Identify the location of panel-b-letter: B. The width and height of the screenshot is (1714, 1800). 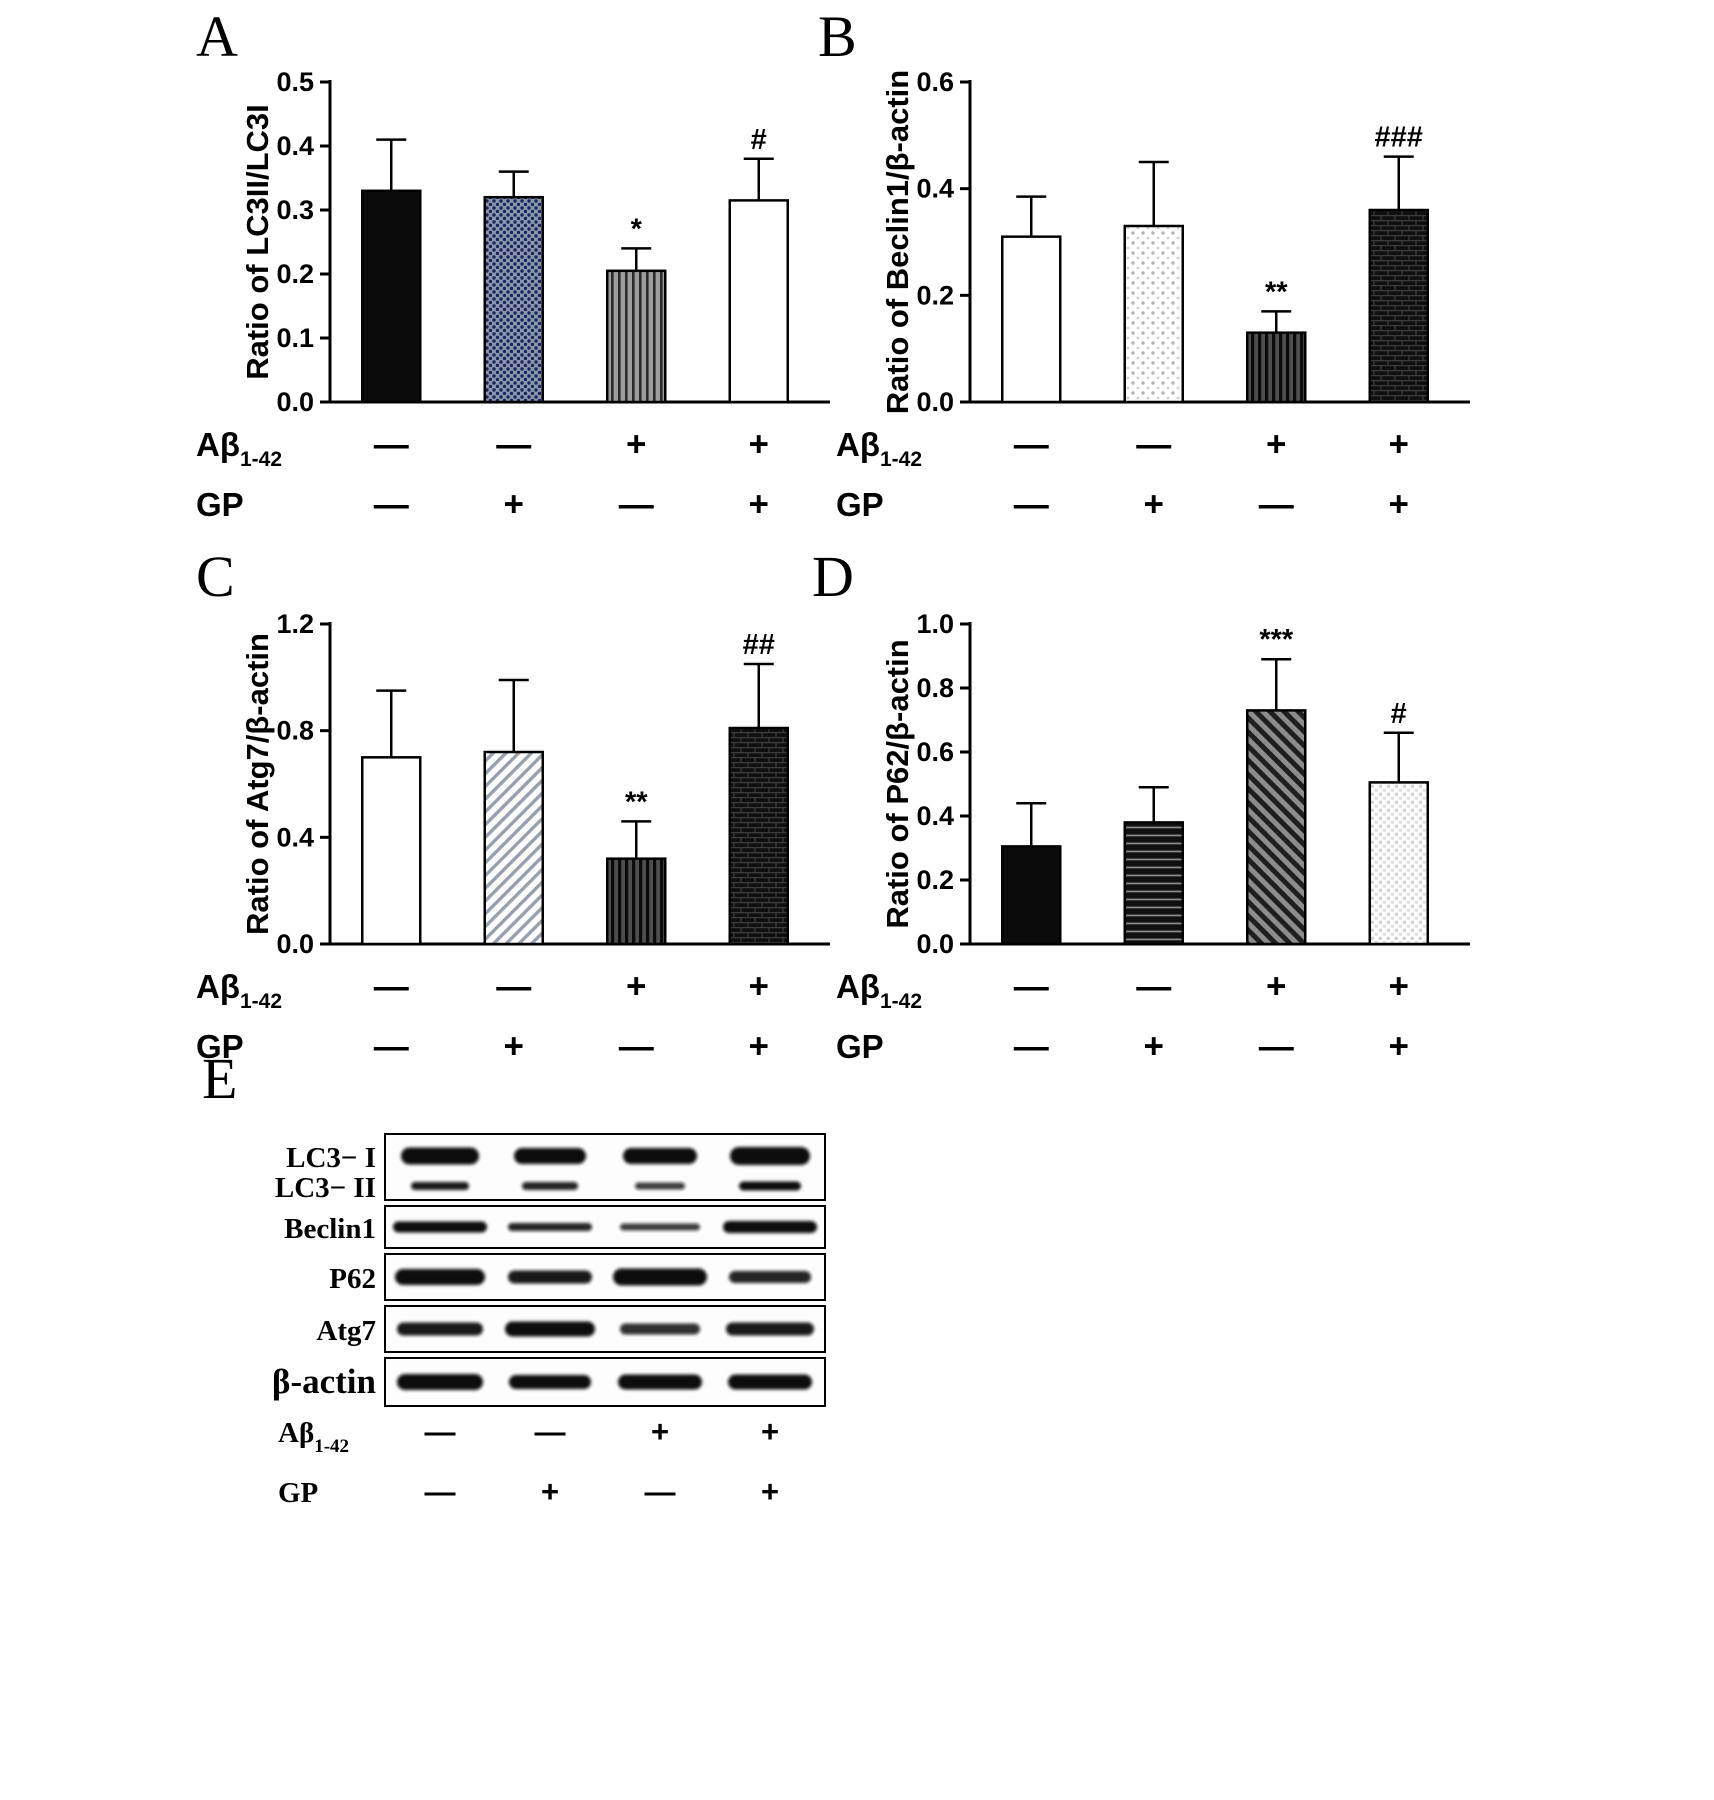
(837, 36).